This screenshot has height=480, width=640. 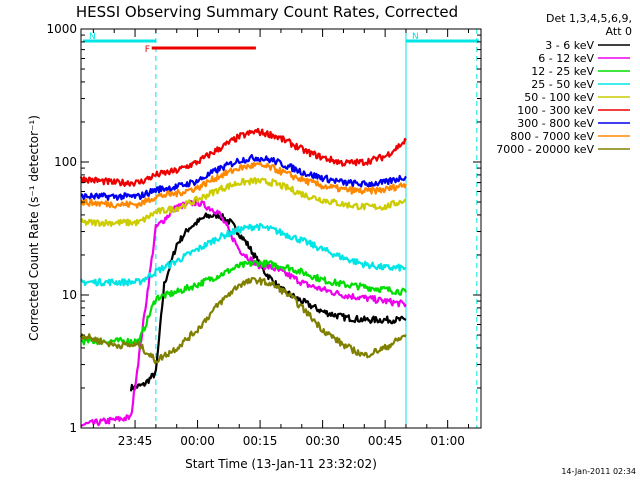 What do you see at coordinates (562, 71) in the screenshot?
I see `legend-entry-label: 12 - 25 keV` at bounding box center [562, 71].